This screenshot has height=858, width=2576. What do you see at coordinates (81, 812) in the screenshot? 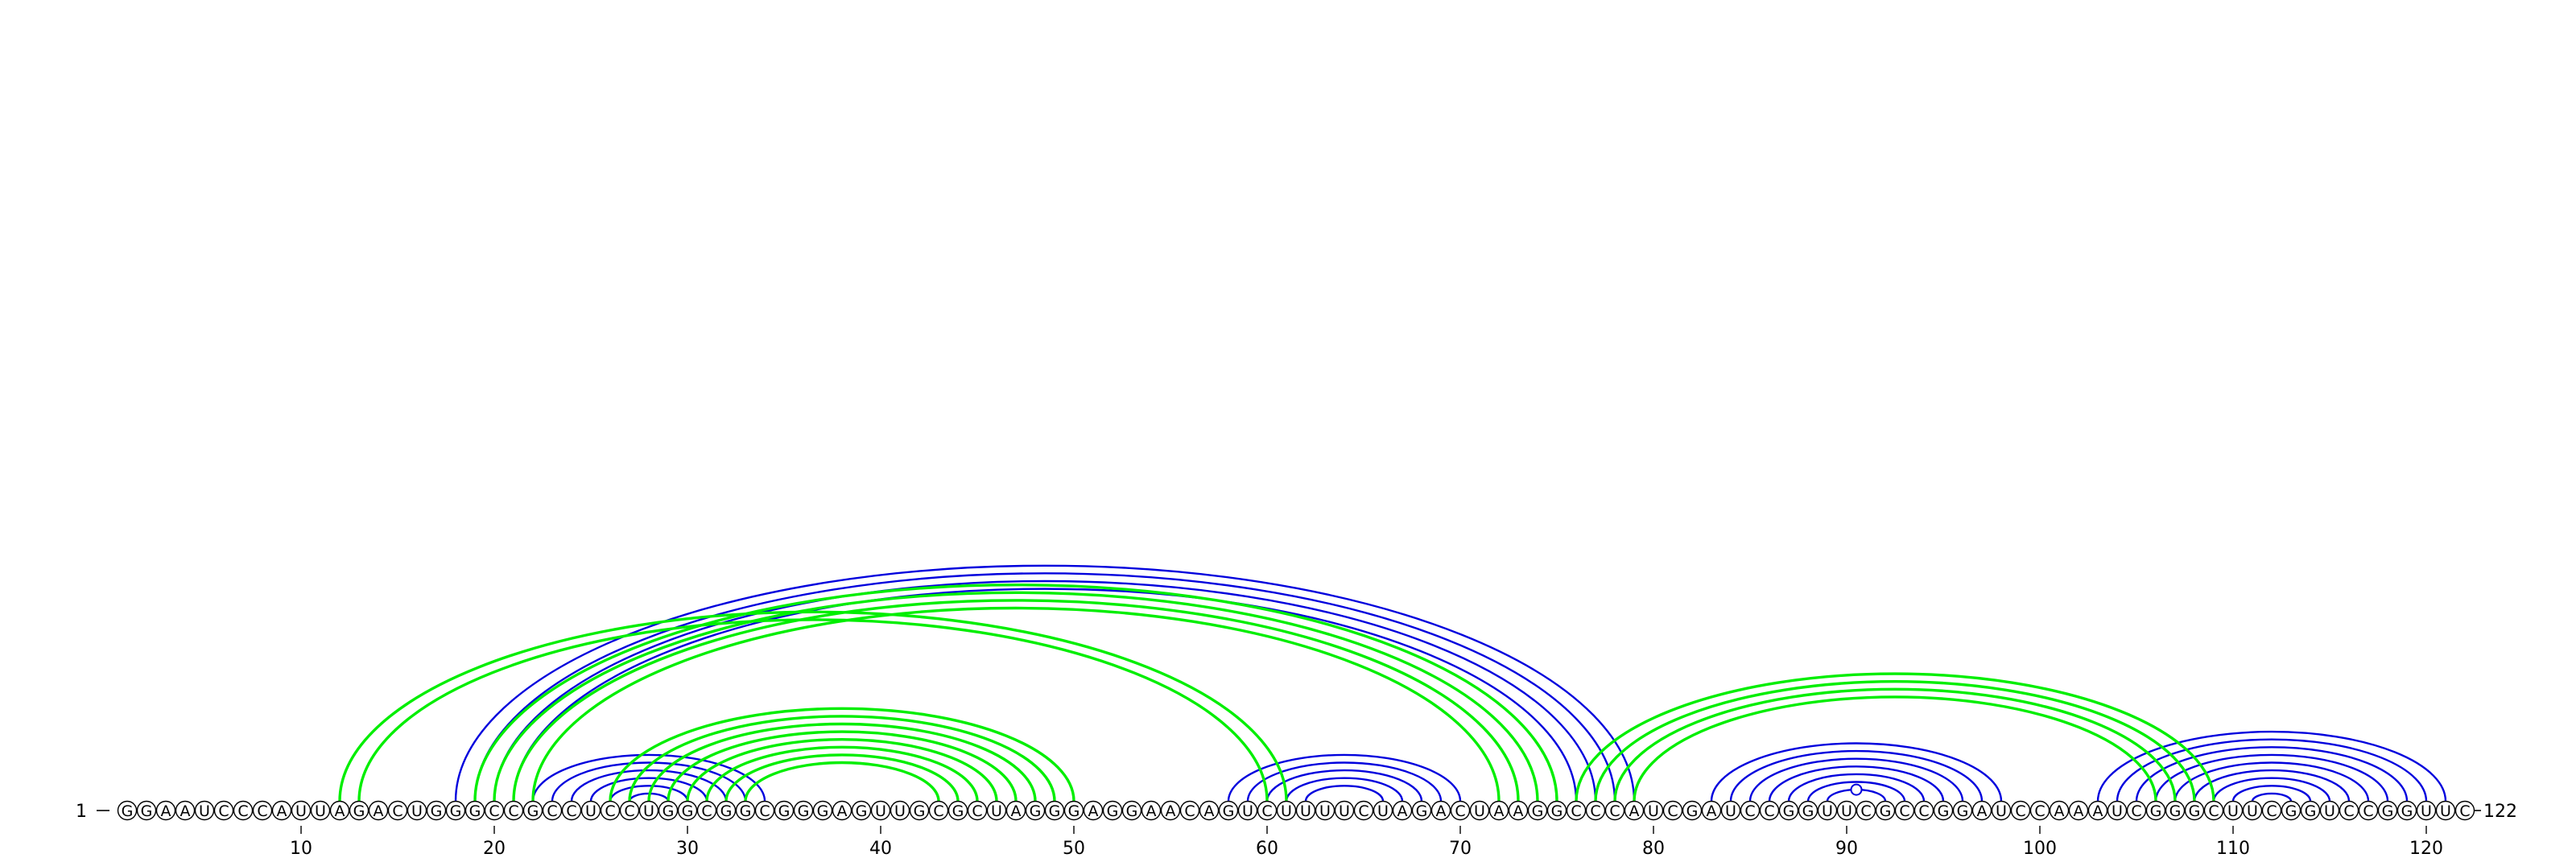
I see `start-label: 1` at bounding box center [81, 812].